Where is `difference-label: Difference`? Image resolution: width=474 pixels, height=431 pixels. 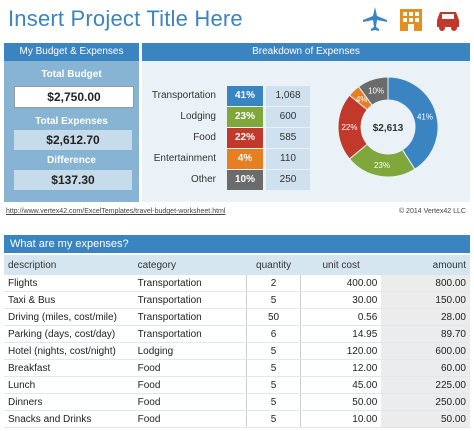 difference-label: Difference is located at coordinates (71, 160).